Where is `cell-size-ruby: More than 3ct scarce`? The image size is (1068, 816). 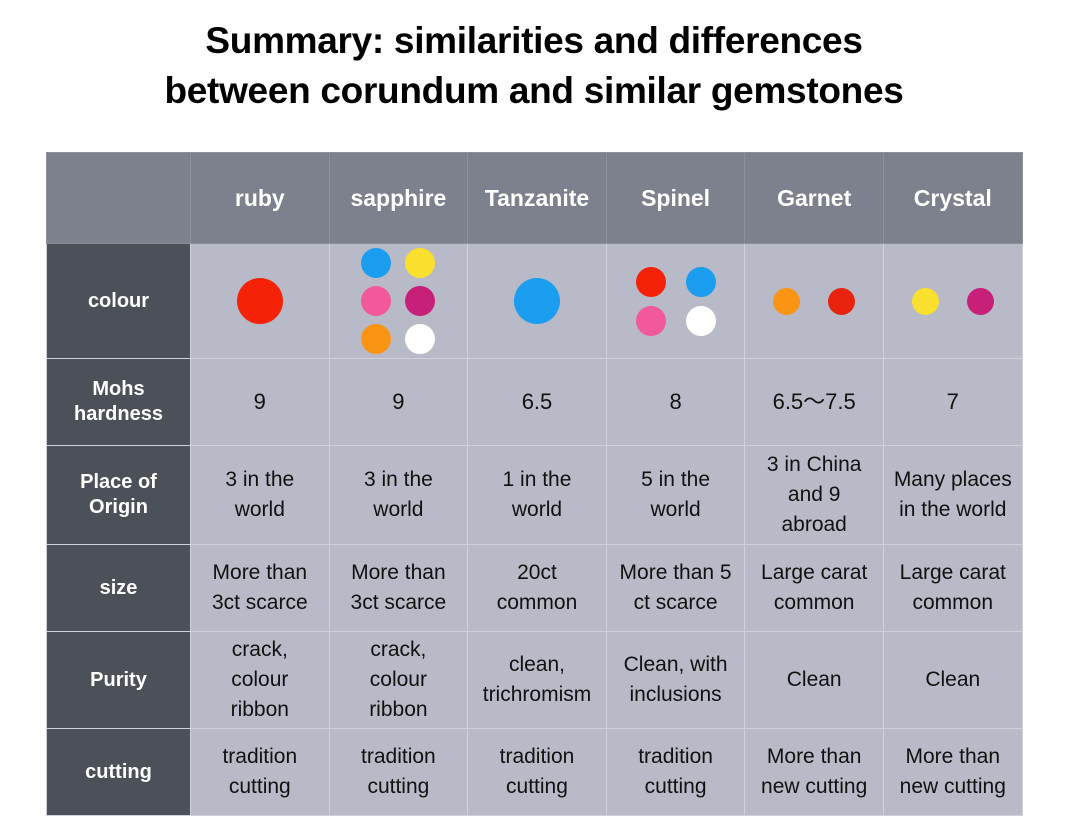
cell-size-ruby: More than 3ct scarce is located at coordinates (260, 588).